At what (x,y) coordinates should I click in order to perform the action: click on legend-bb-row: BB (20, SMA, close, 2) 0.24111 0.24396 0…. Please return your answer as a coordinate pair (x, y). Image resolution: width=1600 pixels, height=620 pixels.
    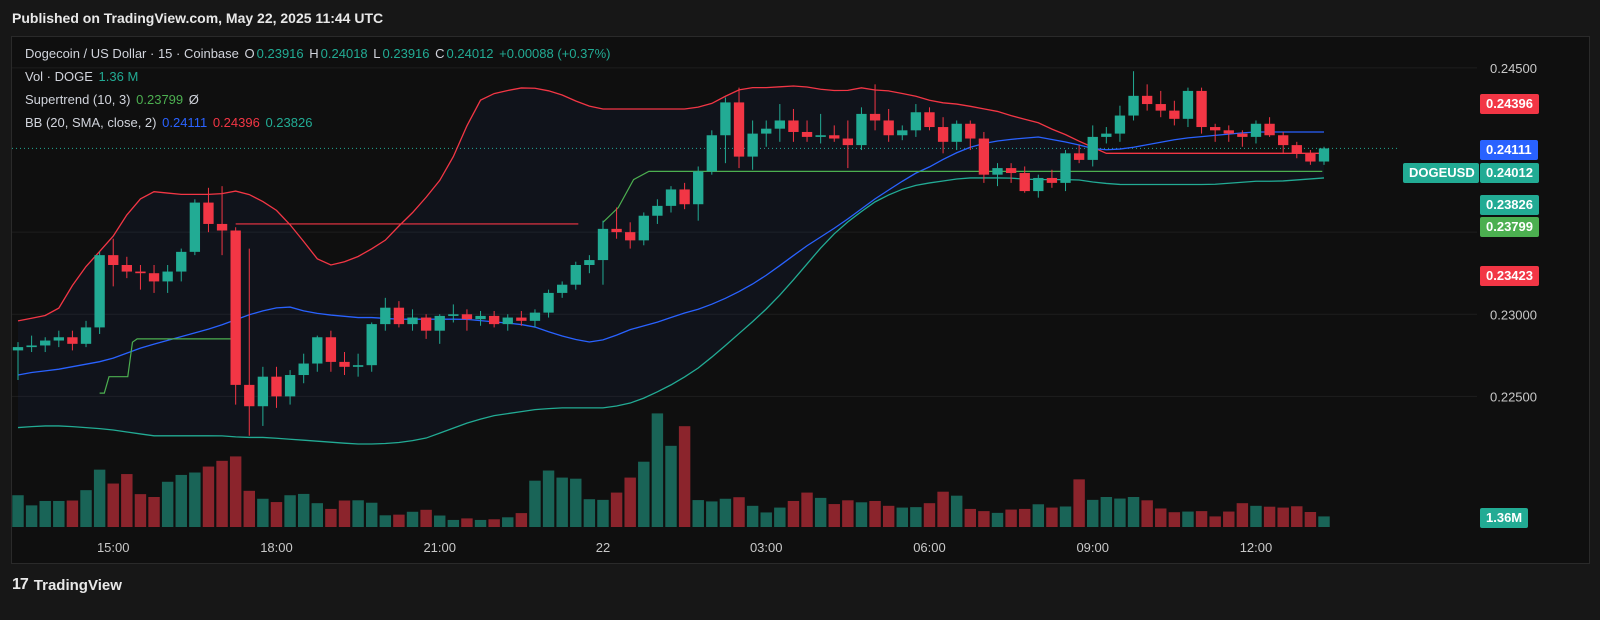
    Looking at the image, I should click on (169, 122).